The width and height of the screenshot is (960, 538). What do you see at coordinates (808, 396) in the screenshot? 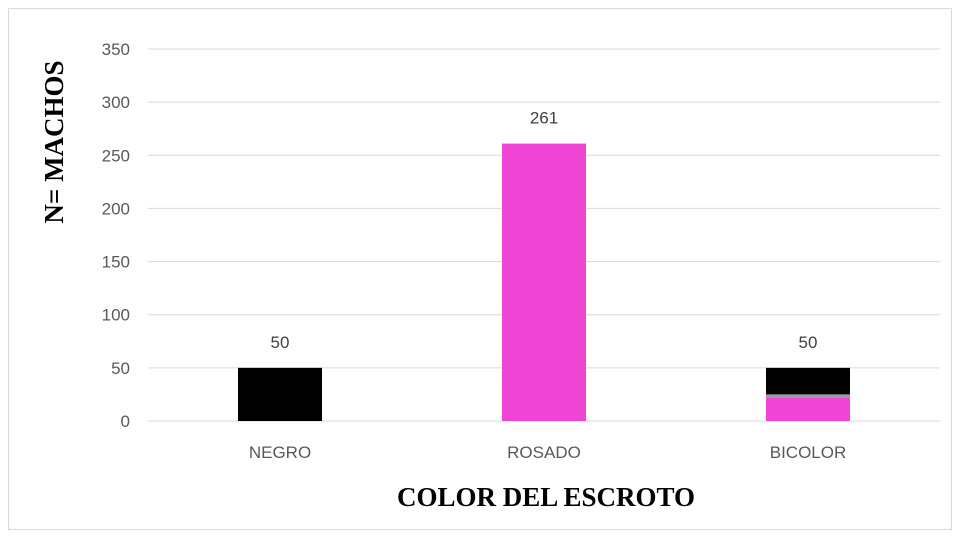
I see `bar-bicolor-divider` at bounding box center [808, 396].